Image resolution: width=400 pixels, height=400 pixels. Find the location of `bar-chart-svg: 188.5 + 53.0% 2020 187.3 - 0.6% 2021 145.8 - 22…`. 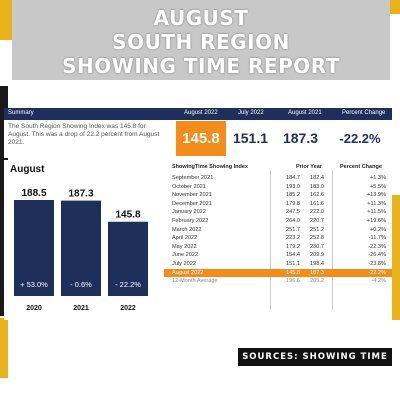

bar-chart-svg: 188.5 + 53.0% 2020 187.3 - 0.6% 2021 145.8 - 22… is located at coordinates (81, 250).